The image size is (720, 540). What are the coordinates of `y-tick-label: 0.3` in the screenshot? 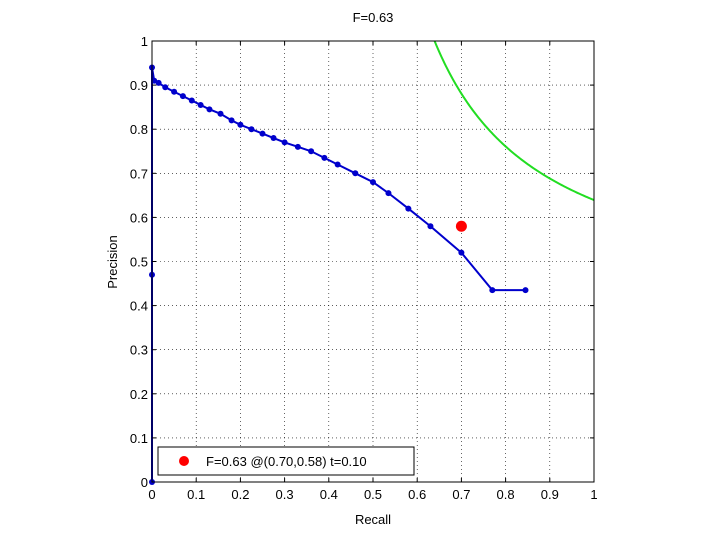 It's located at (139, 350).